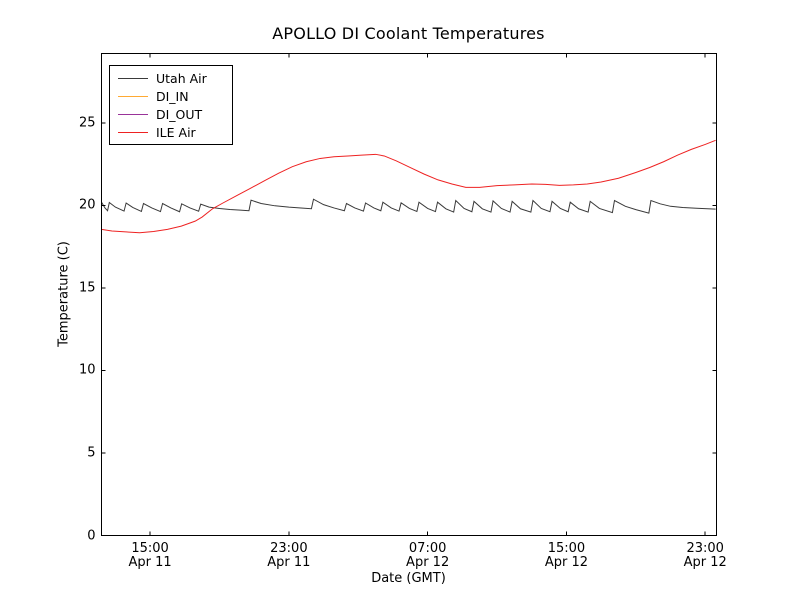 Image resolution: width=800 pixels, height=600 pixels. I want to click on y-tick-label: 0, so click(91, 535).